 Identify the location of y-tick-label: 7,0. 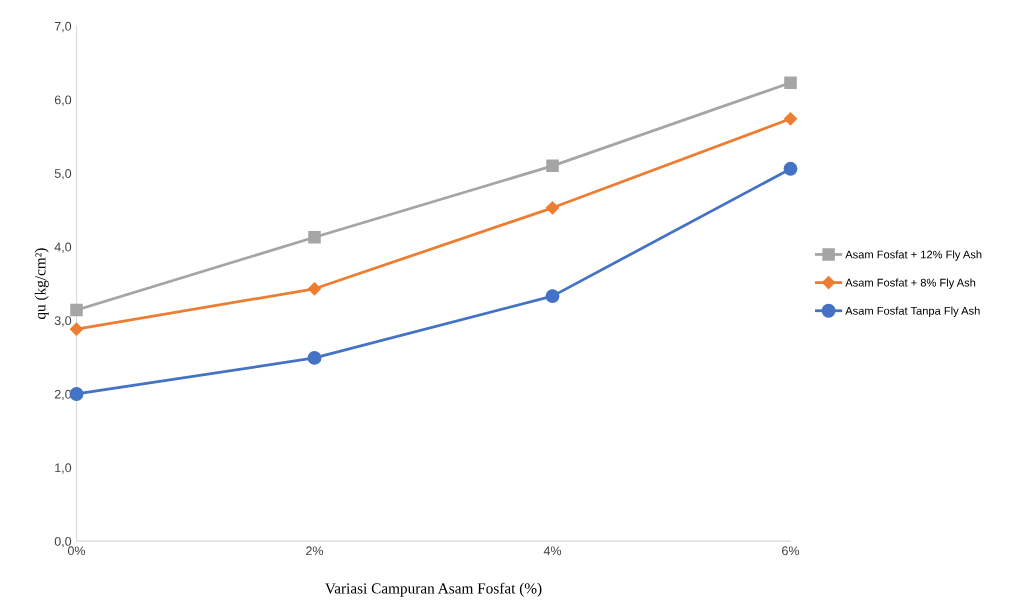
(63, 27).